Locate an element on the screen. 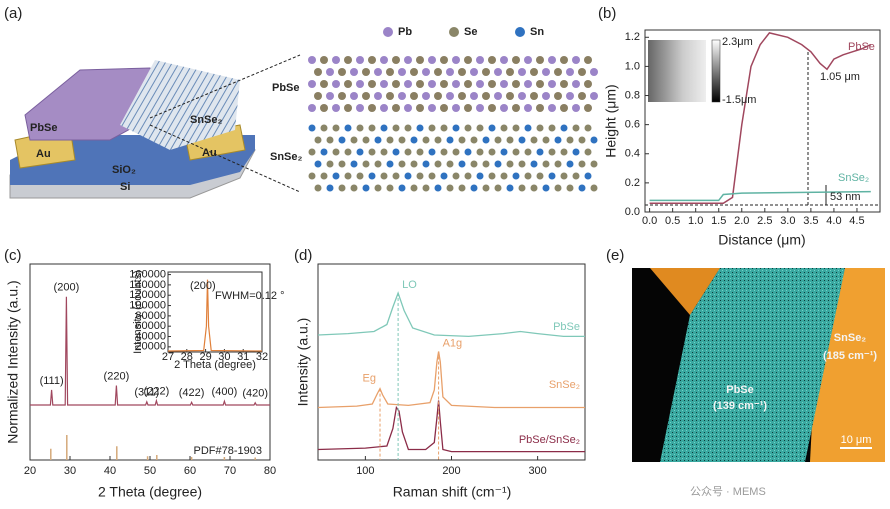 The image size is (890, 509). afm-inset is located at coordinates (677, 71).